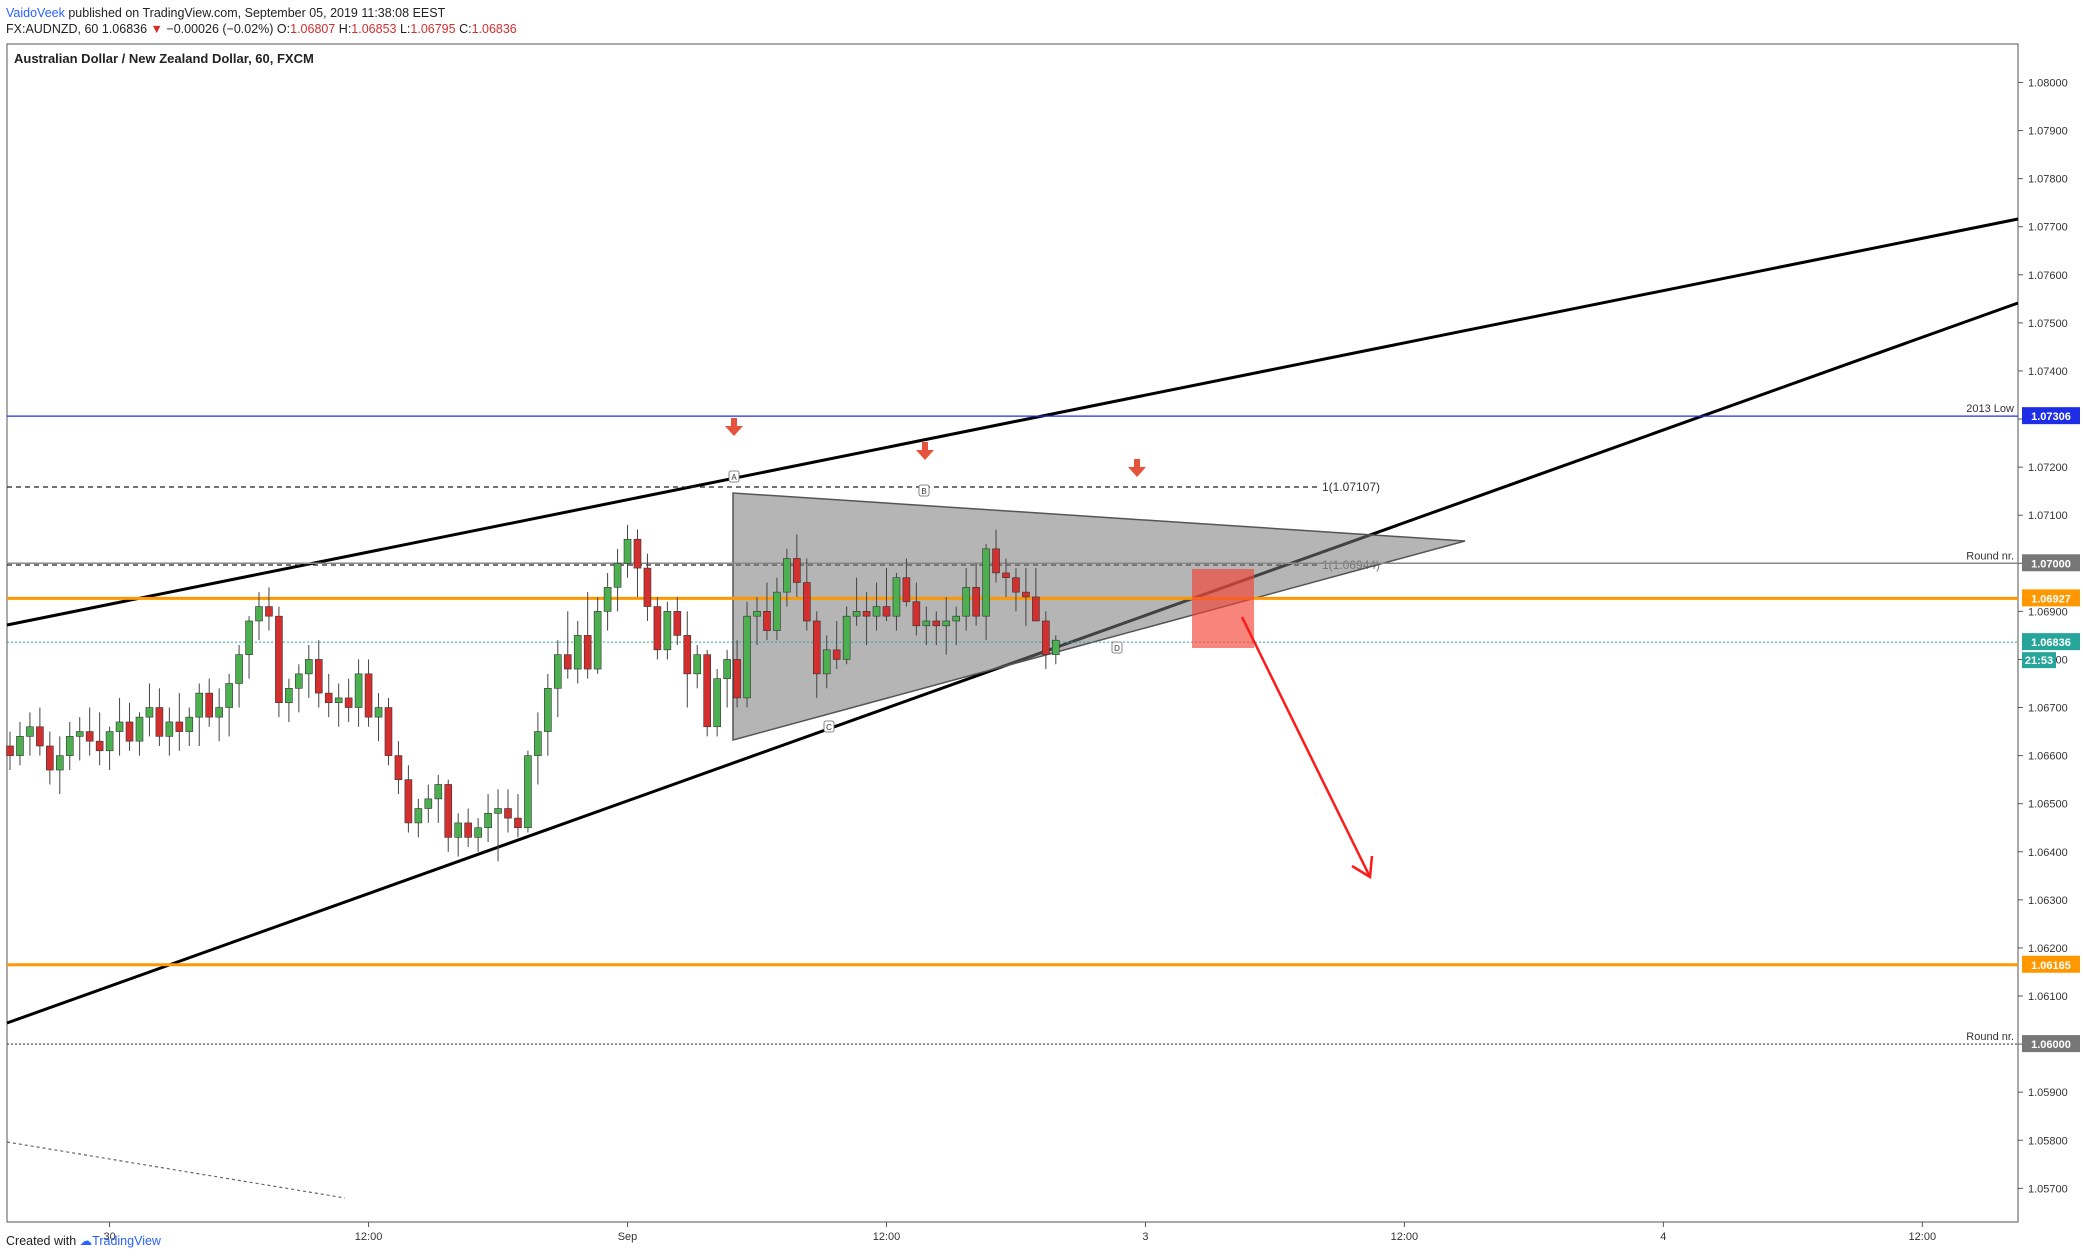 This screenshot has height=1258, width=2083. Describe the element at coordinates (374, 29) in the screenshot. I see `high-value: 1.06853` at that location.